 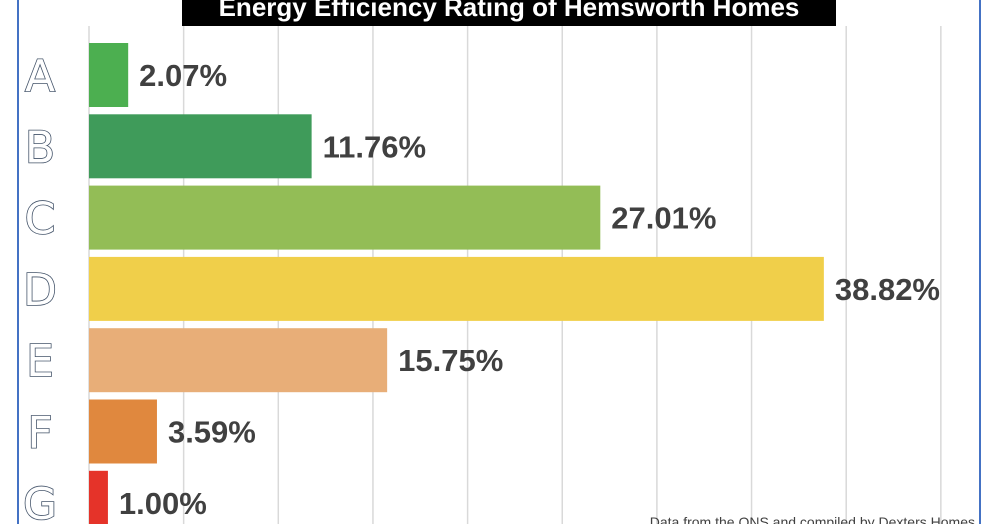 I want to click on bar-g, so click(x=98, y=497).